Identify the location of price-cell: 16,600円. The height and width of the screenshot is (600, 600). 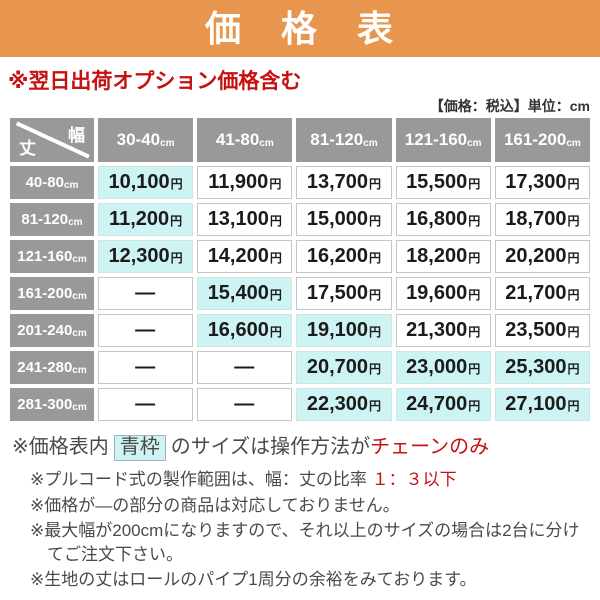
(245, 331).